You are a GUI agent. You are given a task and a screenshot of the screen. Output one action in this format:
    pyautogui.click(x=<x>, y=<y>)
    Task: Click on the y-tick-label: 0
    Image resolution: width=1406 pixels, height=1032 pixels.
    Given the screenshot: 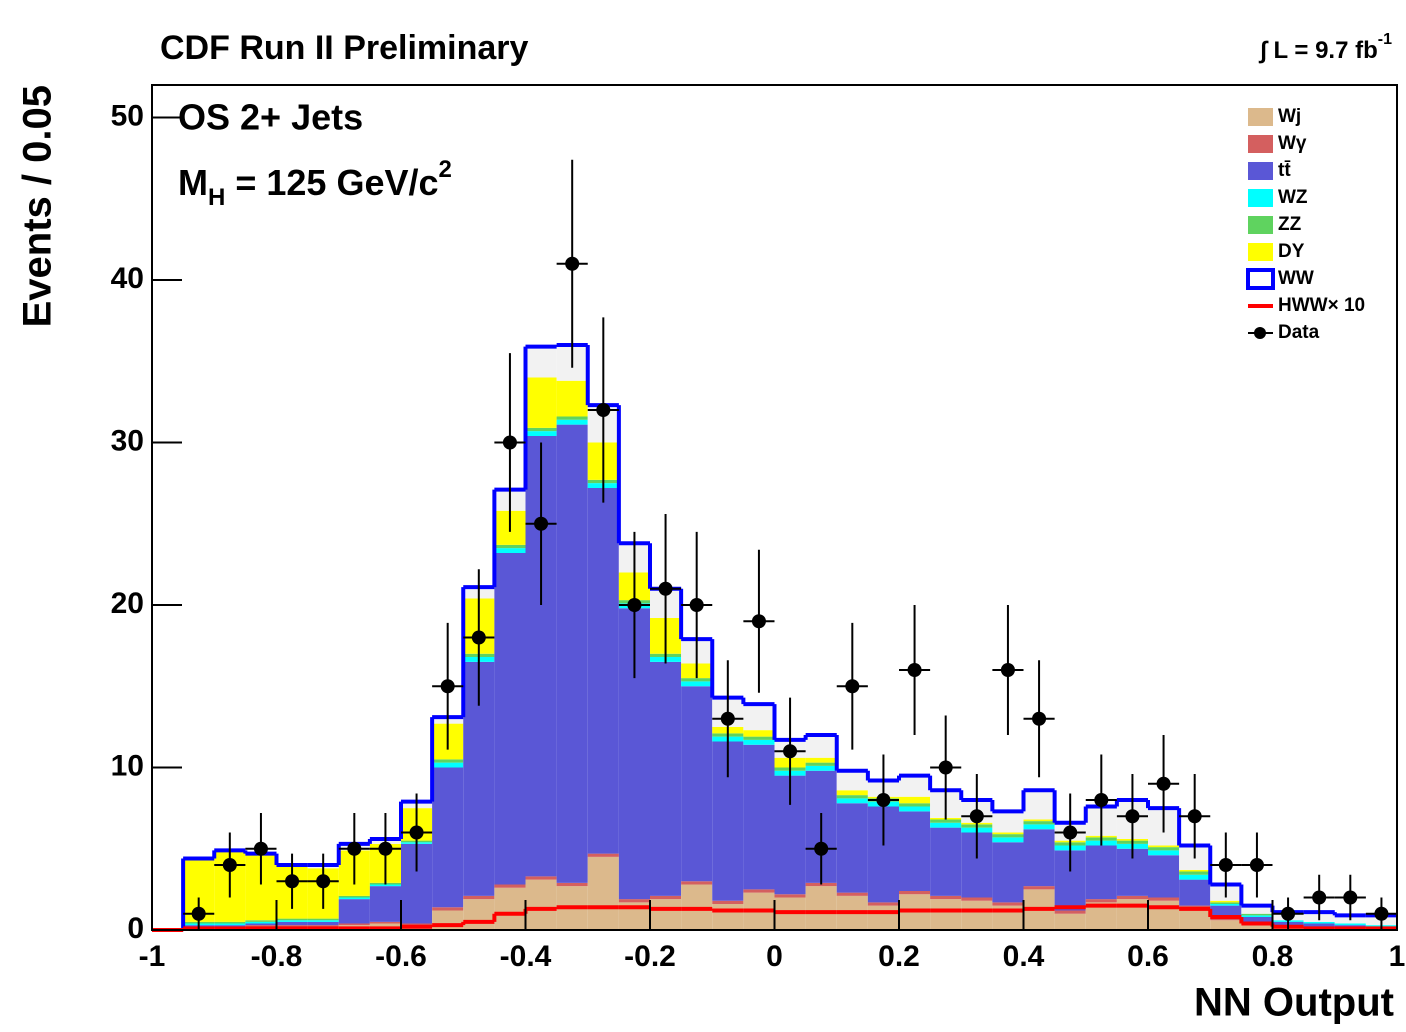 What is the action you would take?
    pyautogui.click(x=135, y=928)
    